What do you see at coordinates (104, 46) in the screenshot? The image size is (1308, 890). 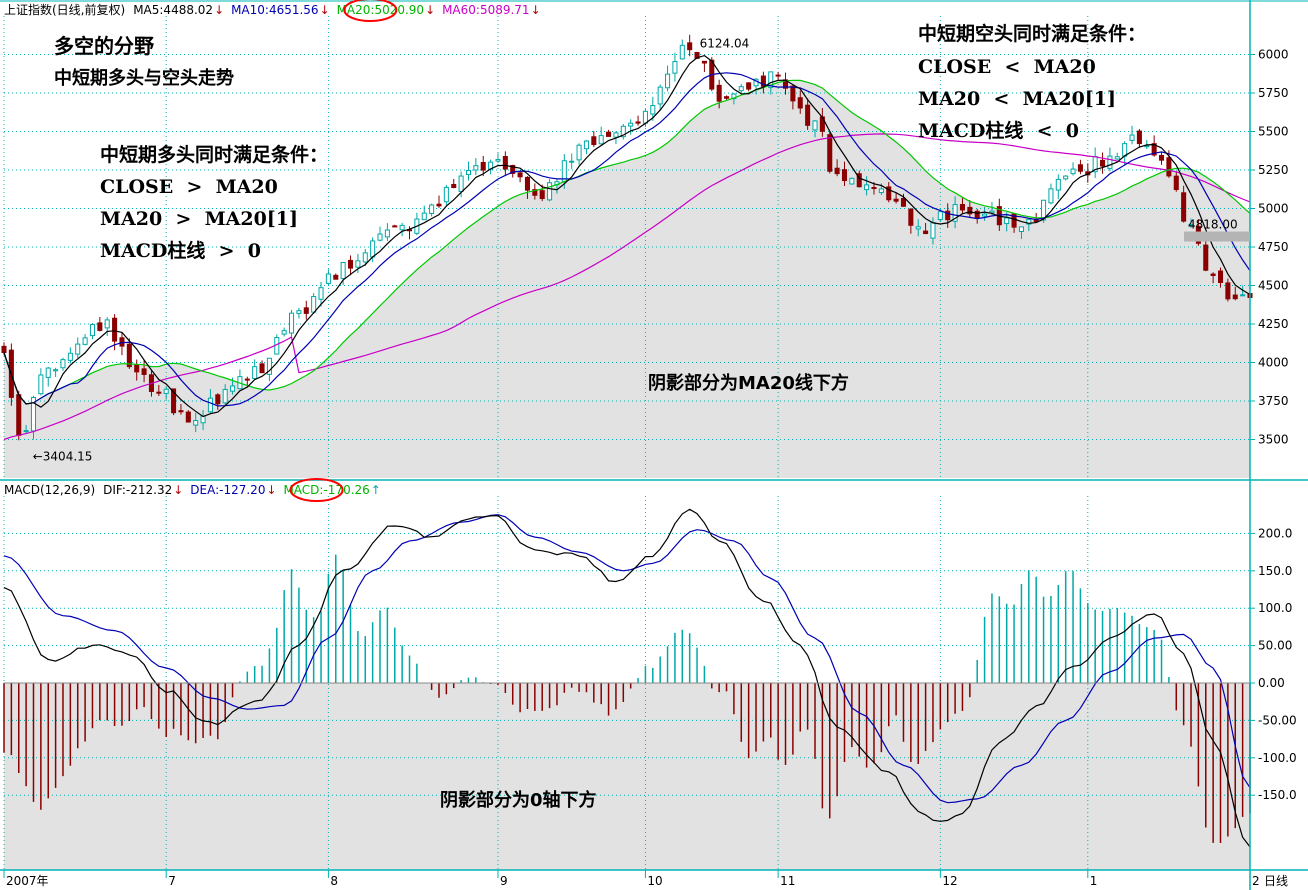 I see `annotation-title: 多空的分野` at bounding box center [104, 46].